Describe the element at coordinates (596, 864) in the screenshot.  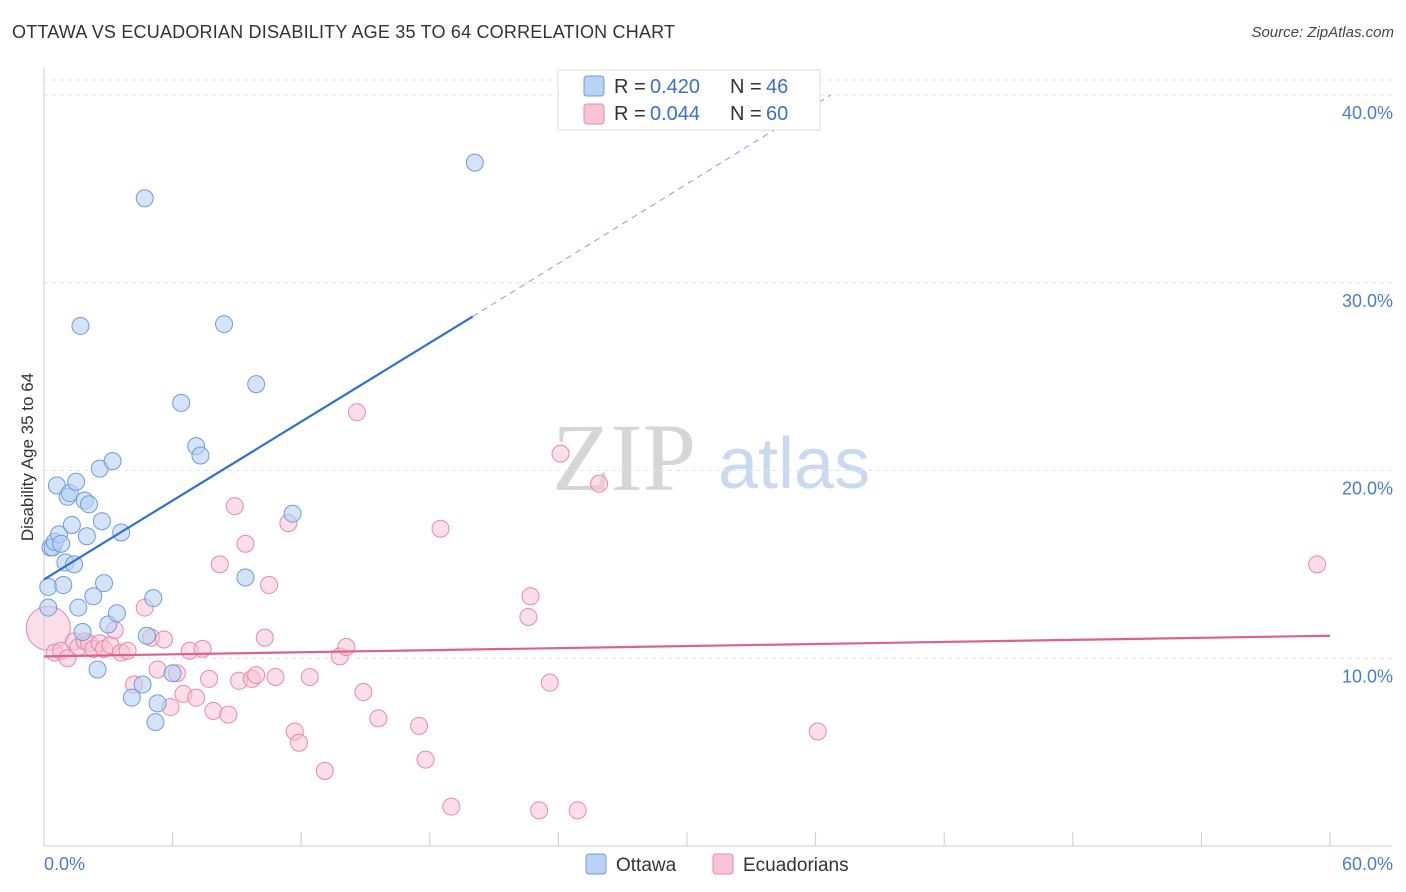
I see `series-legend-swatch-ottawa` at that location.